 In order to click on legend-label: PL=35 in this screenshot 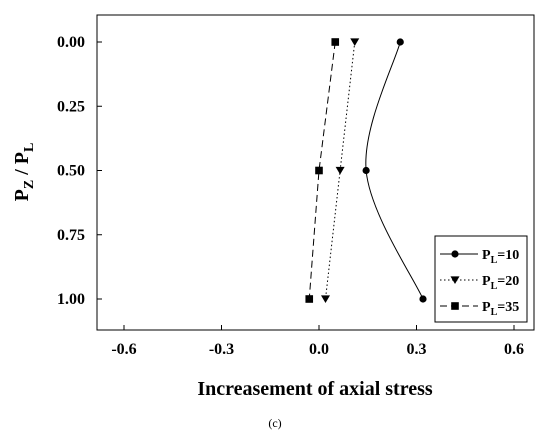, I will do `click(500, 309)`.